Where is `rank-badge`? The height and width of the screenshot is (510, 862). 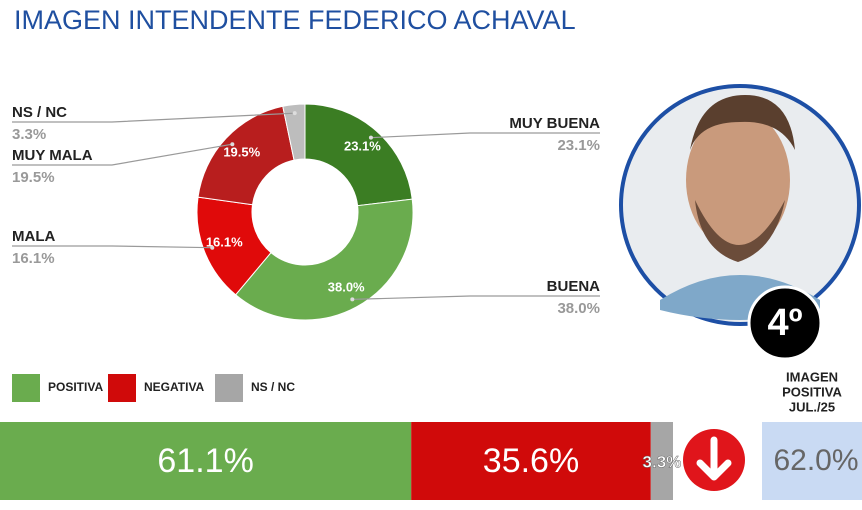 rank-badge is located at coordinates (785, 323).